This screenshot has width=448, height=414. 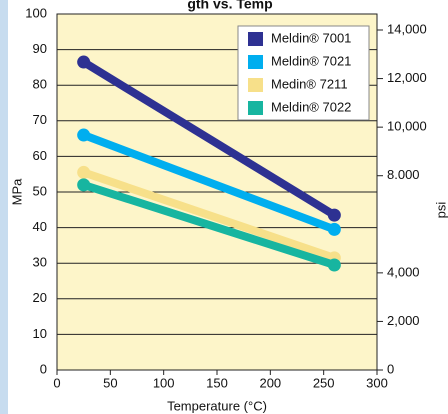 What do you see at coordinates (270, 382) in the screenshot?
I see `x-tick-label: 200` at bounding box center [270, 382].